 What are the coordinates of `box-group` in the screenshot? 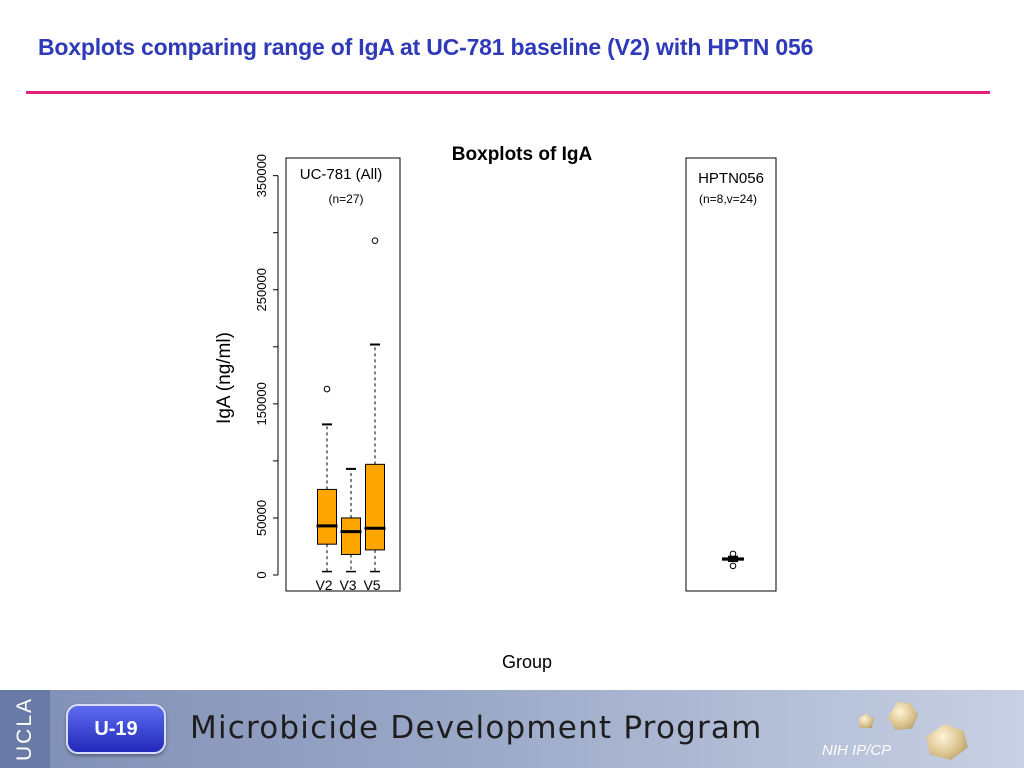 It's located at (733, 560).